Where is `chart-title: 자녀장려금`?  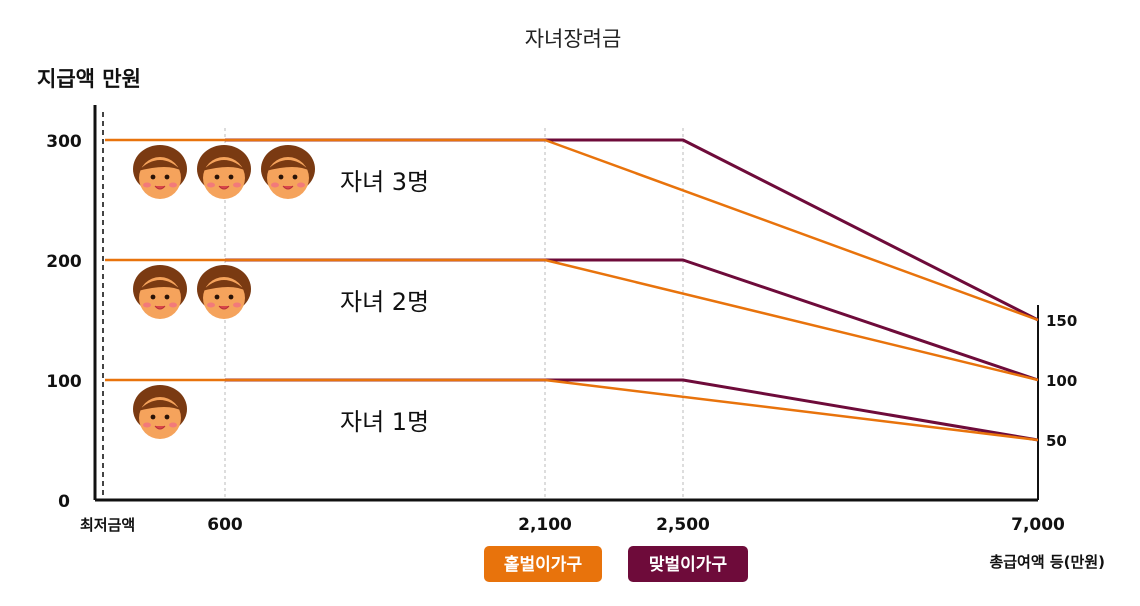
chart-title: 자녀장려금 is located at coordinates (573, 39).